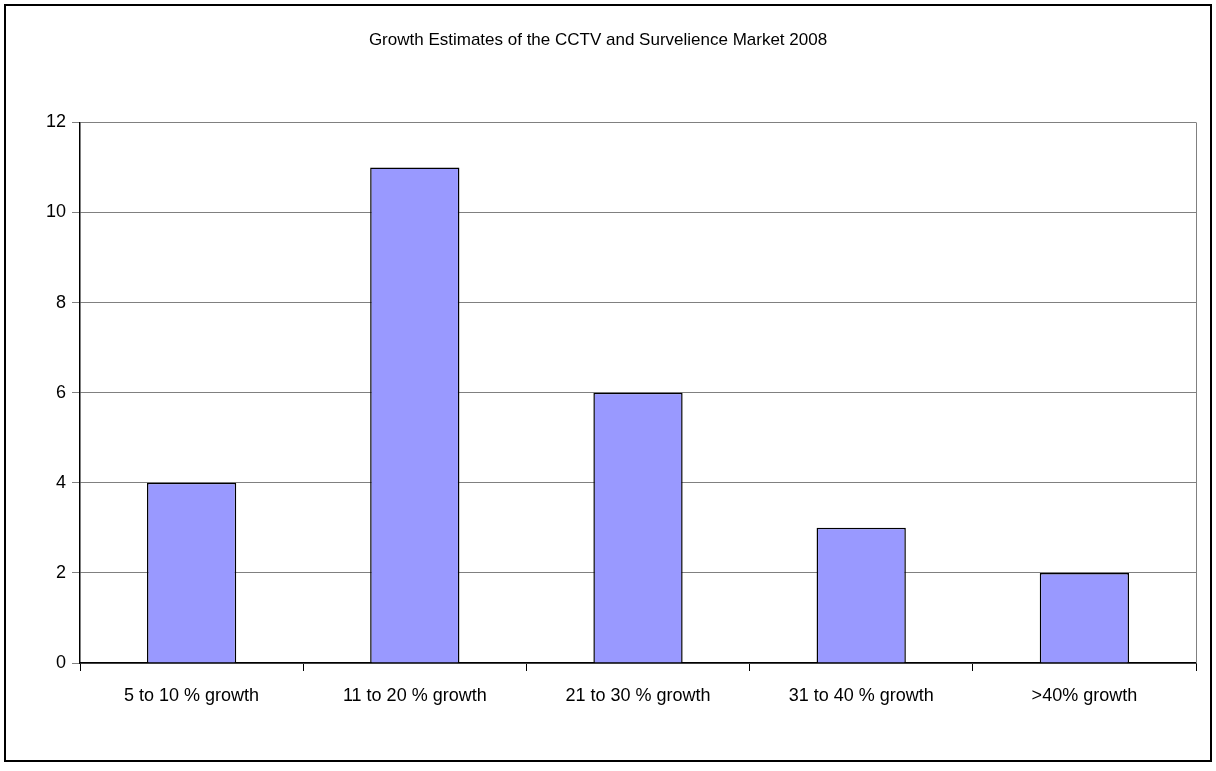  What do you see at coordinates (638, 694) in the screenshot?
I see `x-tick-label: 21 to 30 % growth` at bounding box center [638, 694].